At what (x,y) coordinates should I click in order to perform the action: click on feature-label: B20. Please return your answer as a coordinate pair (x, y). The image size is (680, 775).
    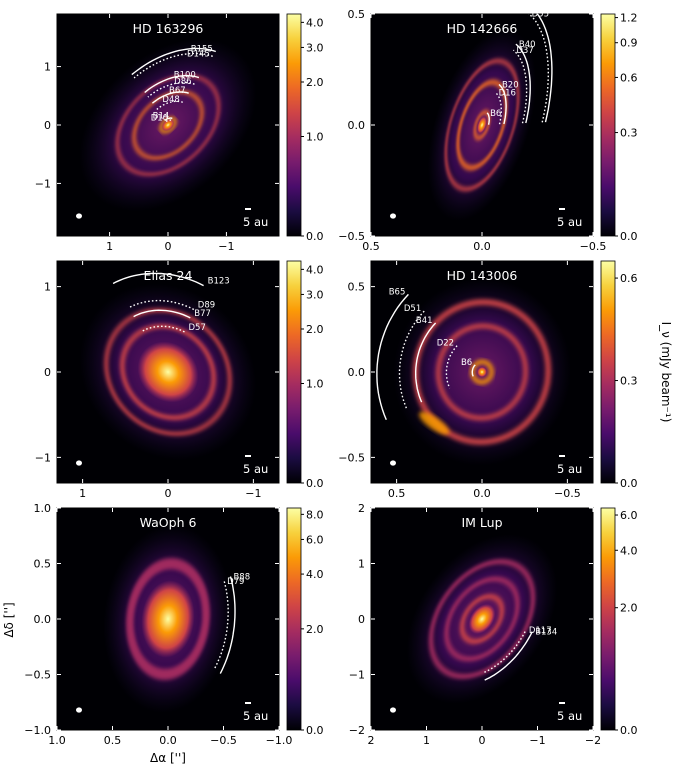
    Looking at the image, I should click on (510, 86).